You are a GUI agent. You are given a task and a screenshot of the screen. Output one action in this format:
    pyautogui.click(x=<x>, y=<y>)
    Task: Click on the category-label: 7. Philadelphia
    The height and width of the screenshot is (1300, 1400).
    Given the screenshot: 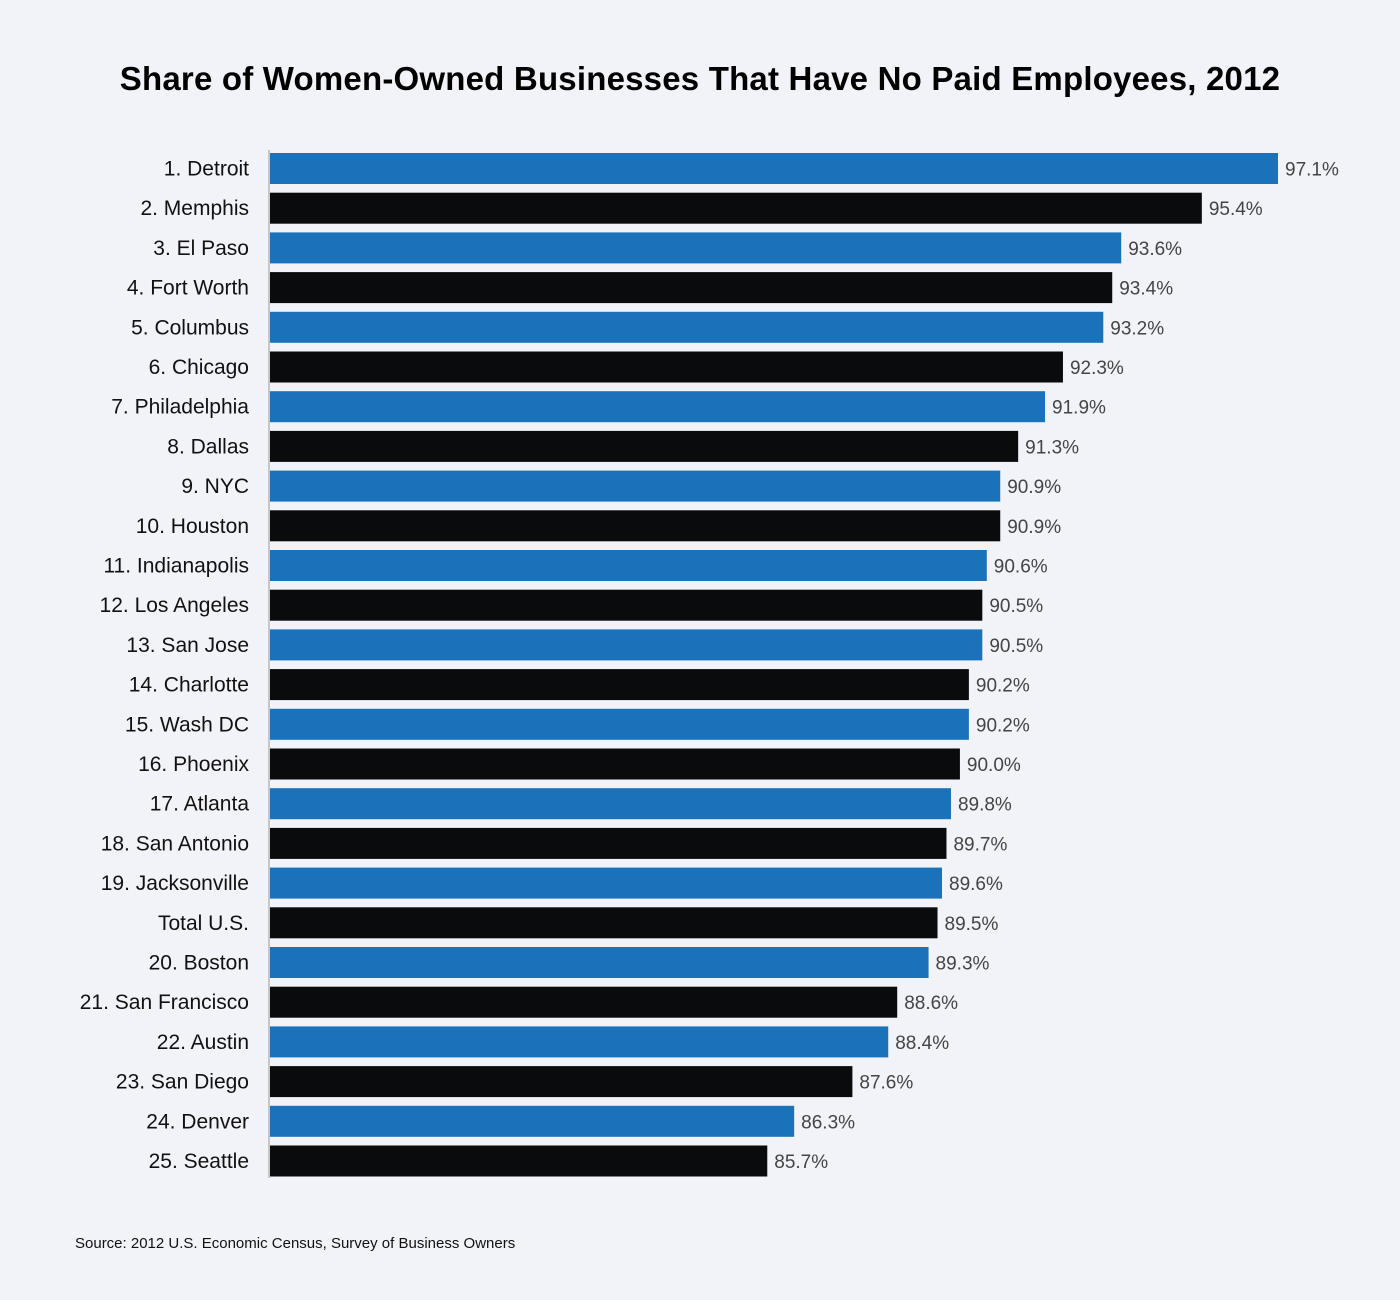 What is the action you would take?
    pyautogui.click(x=180, y=407)
    